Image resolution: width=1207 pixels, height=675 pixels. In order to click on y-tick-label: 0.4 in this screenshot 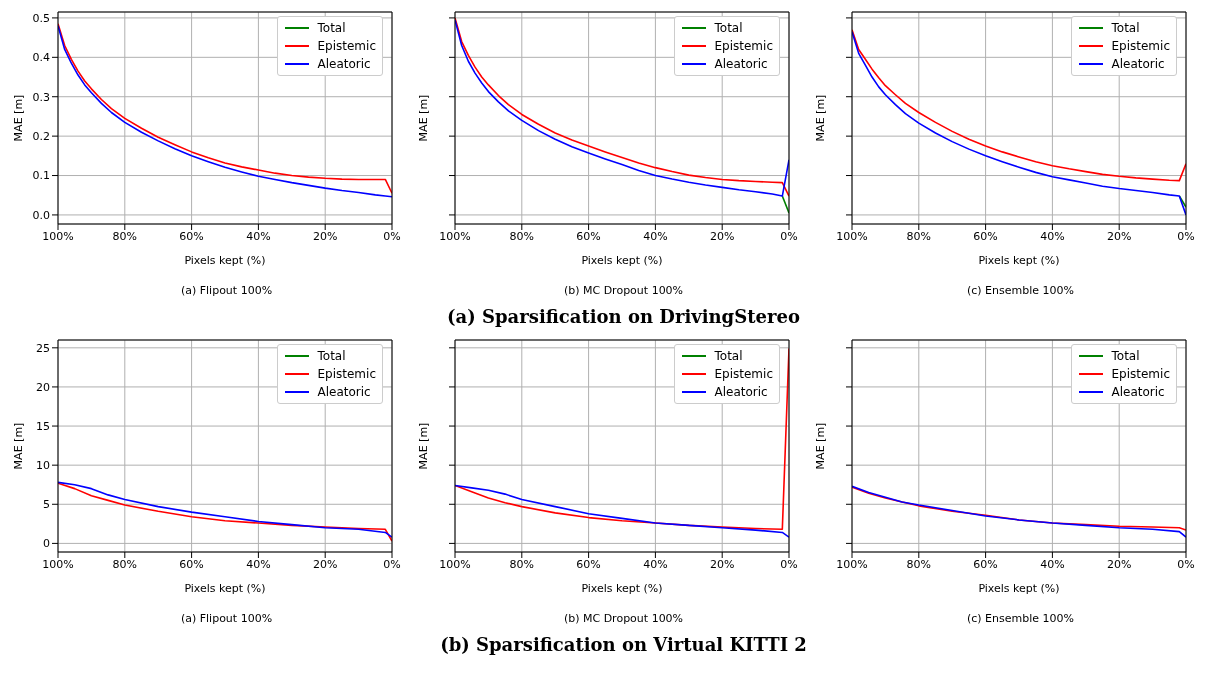, I will do `click(41, 58)`.